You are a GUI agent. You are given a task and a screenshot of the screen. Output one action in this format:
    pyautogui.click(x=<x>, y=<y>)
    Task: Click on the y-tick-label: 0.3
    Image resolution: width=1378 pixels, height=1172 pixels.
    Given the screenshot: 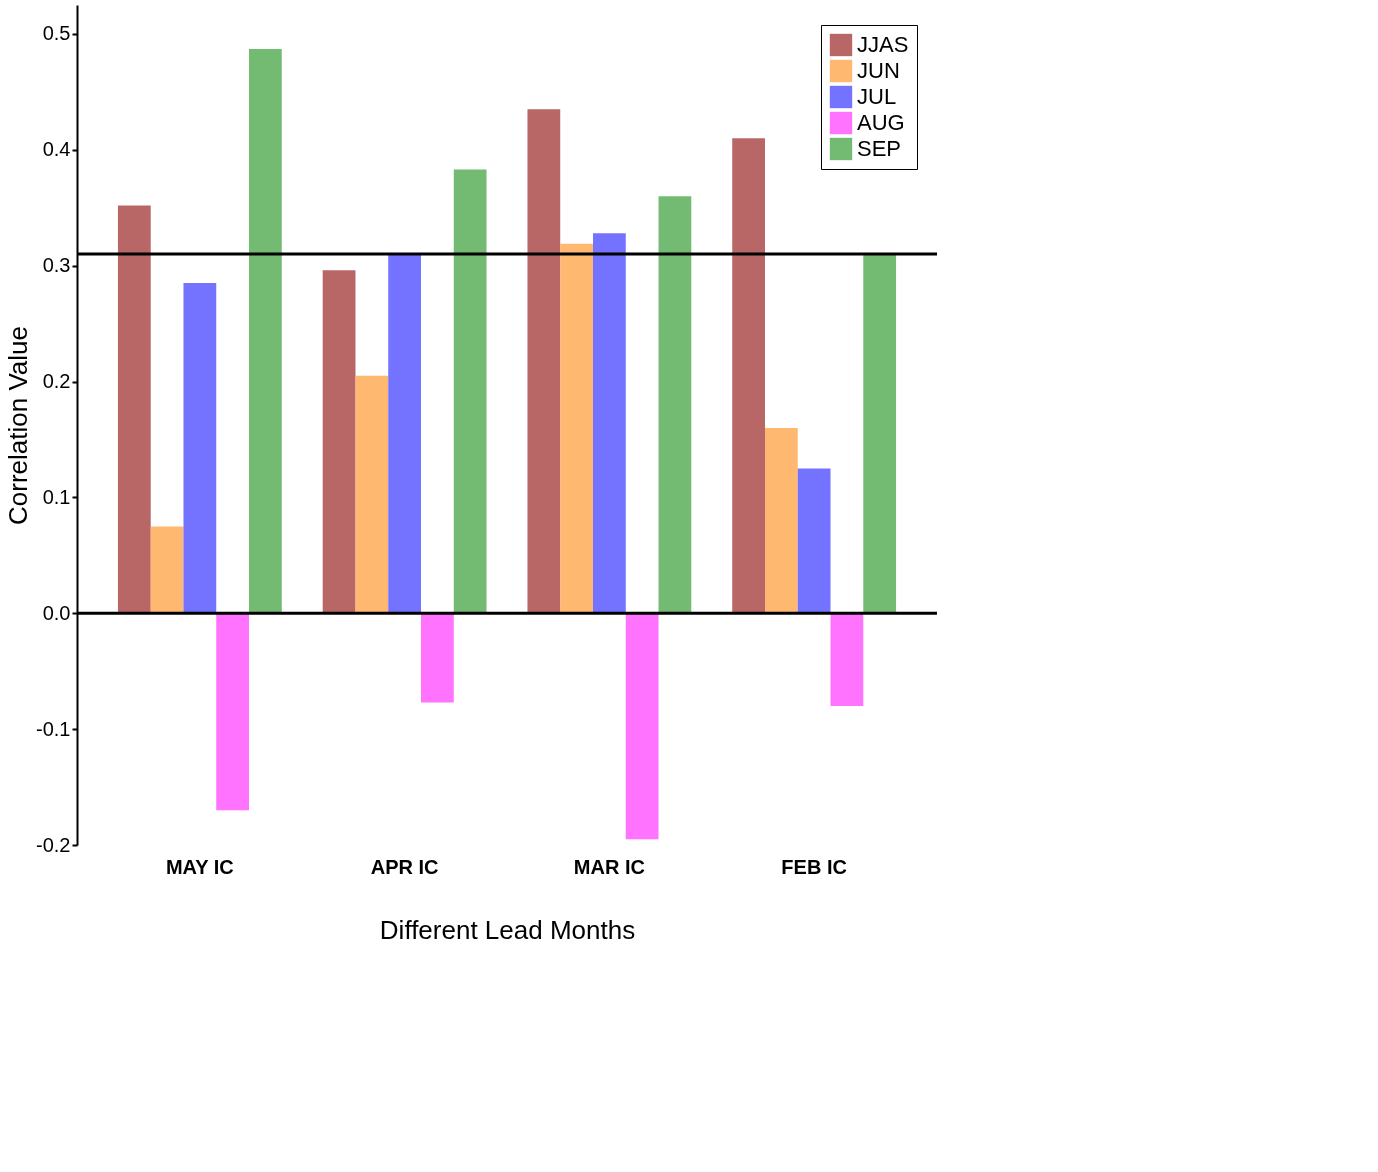 What is the action you would take?
    pyautogui.click(x=56, y=265)
    